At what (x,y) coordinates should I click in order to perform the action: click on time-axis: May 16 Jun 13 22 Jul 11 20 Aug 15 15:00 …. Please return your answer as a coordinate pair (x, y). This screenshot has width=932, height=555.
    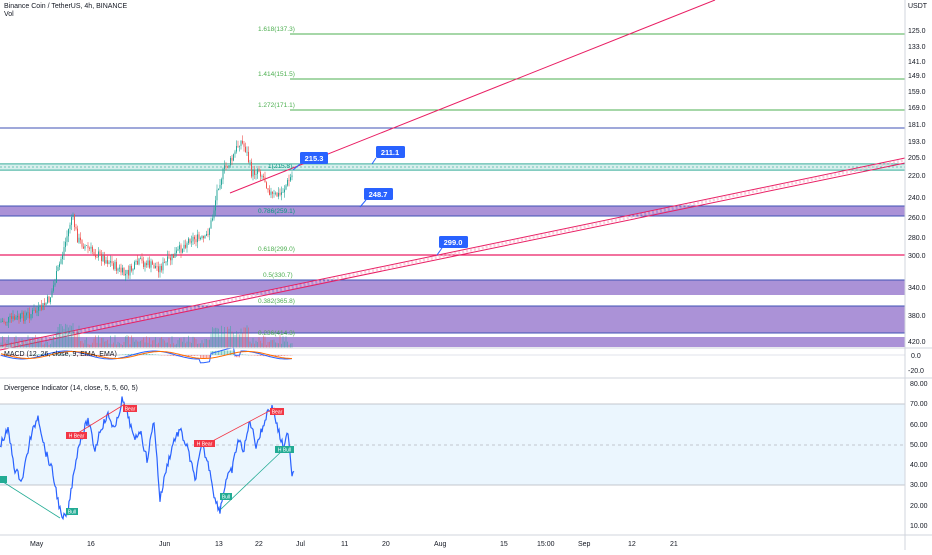
    Looking at the image, I should click on (354, 544).